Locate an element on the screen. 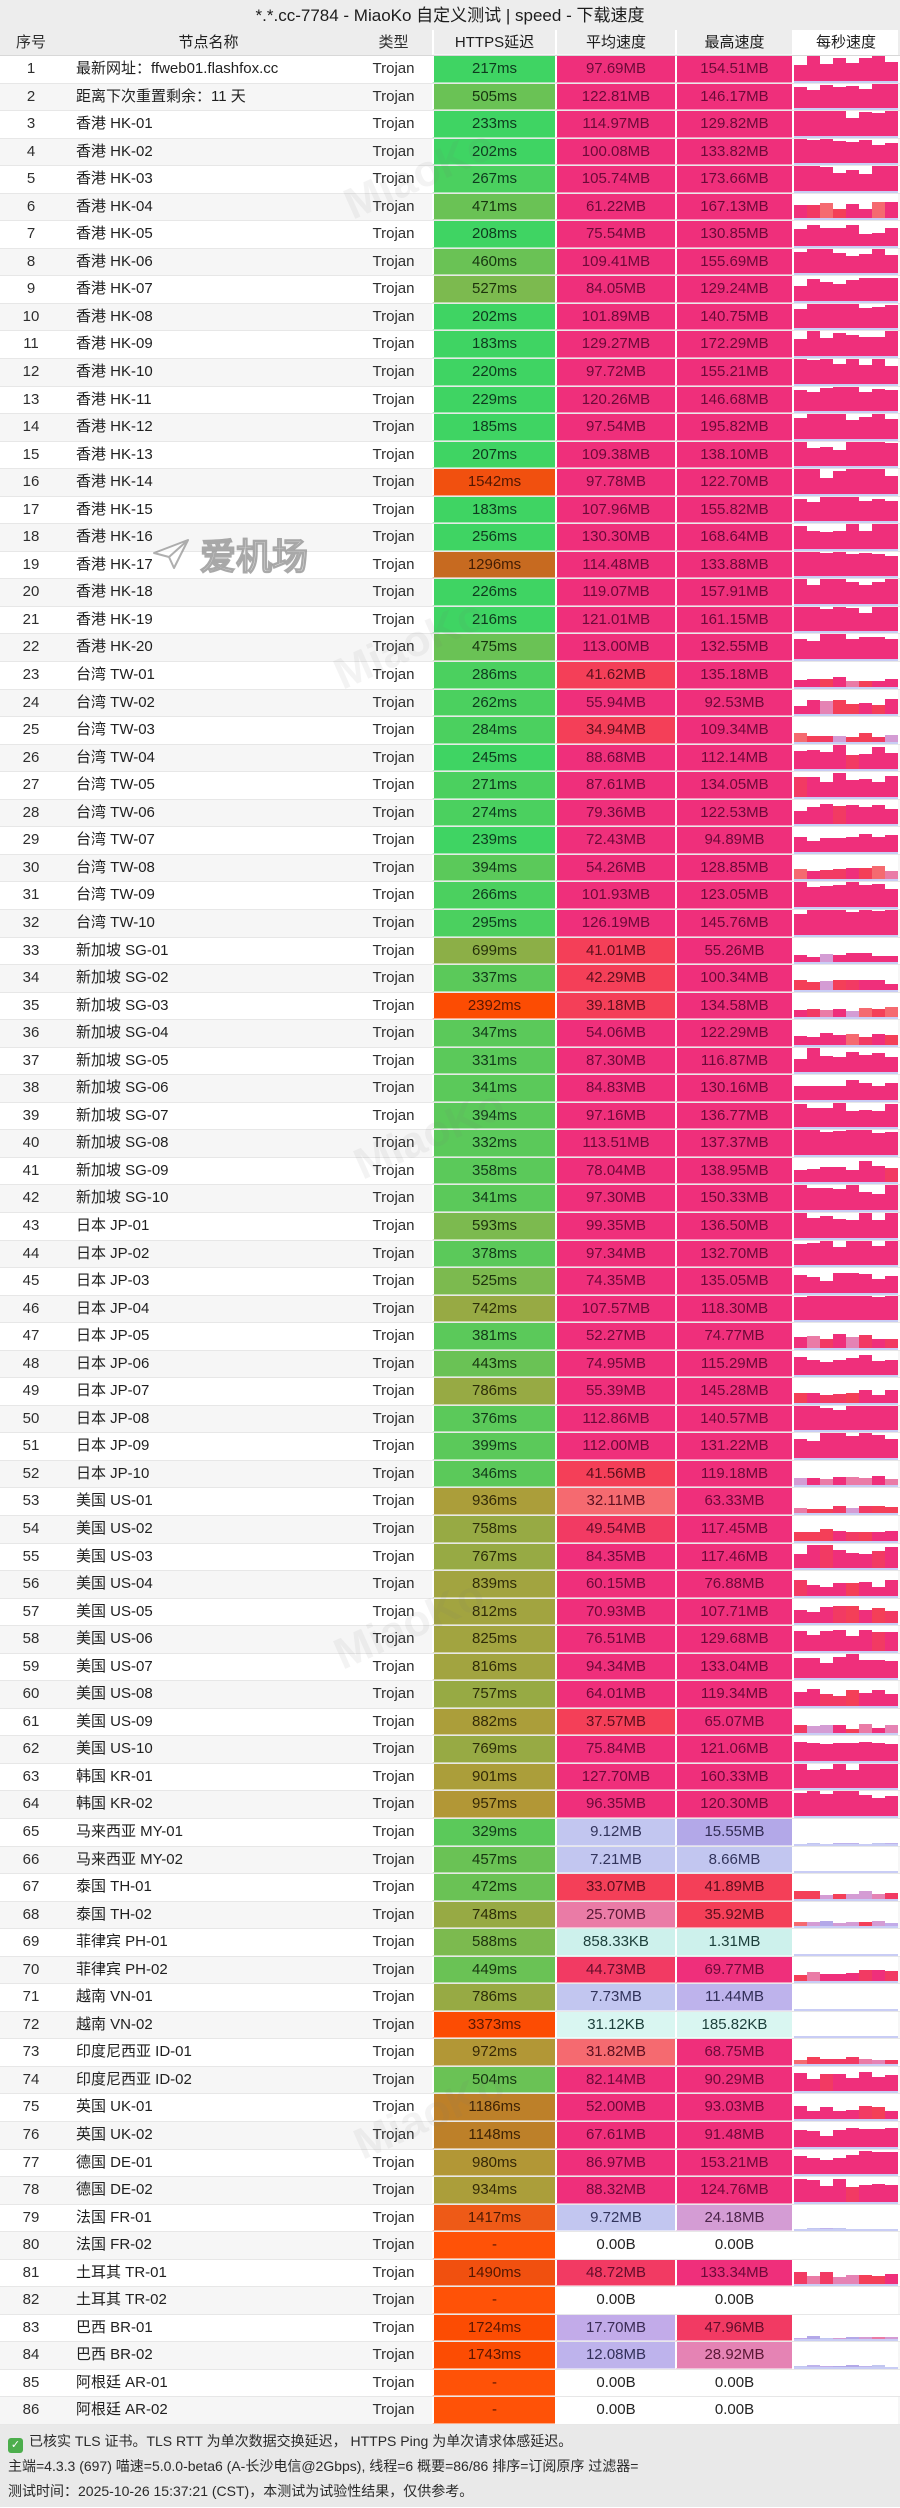  table-row: 18 香港 HK-16 Trojan 256ms 130.30MB 168.64MB is located at coordinates (450, 538).